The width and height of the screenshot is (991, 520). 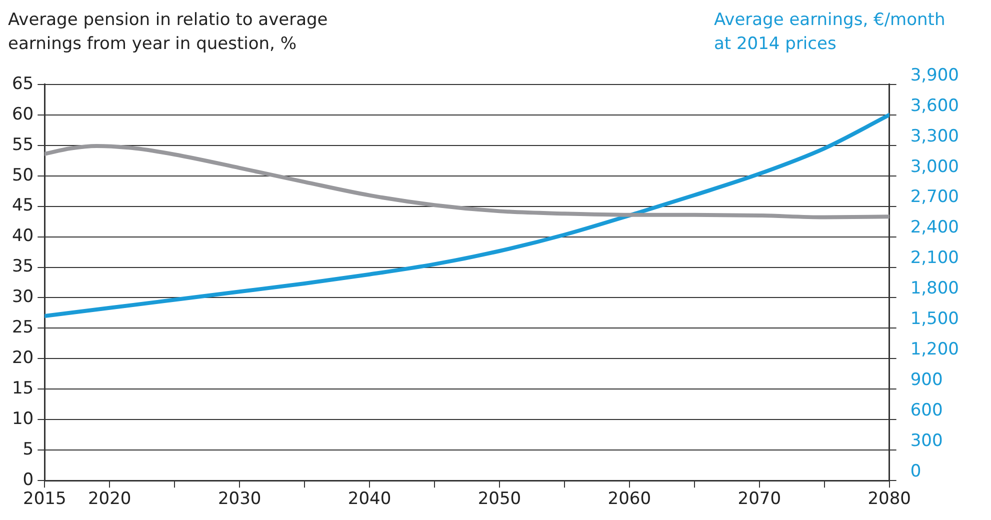 What do you see at coordinates (760, 499) in the screenshot?
I see `x-tick-label: 2070` at bounding box center [760, 499].